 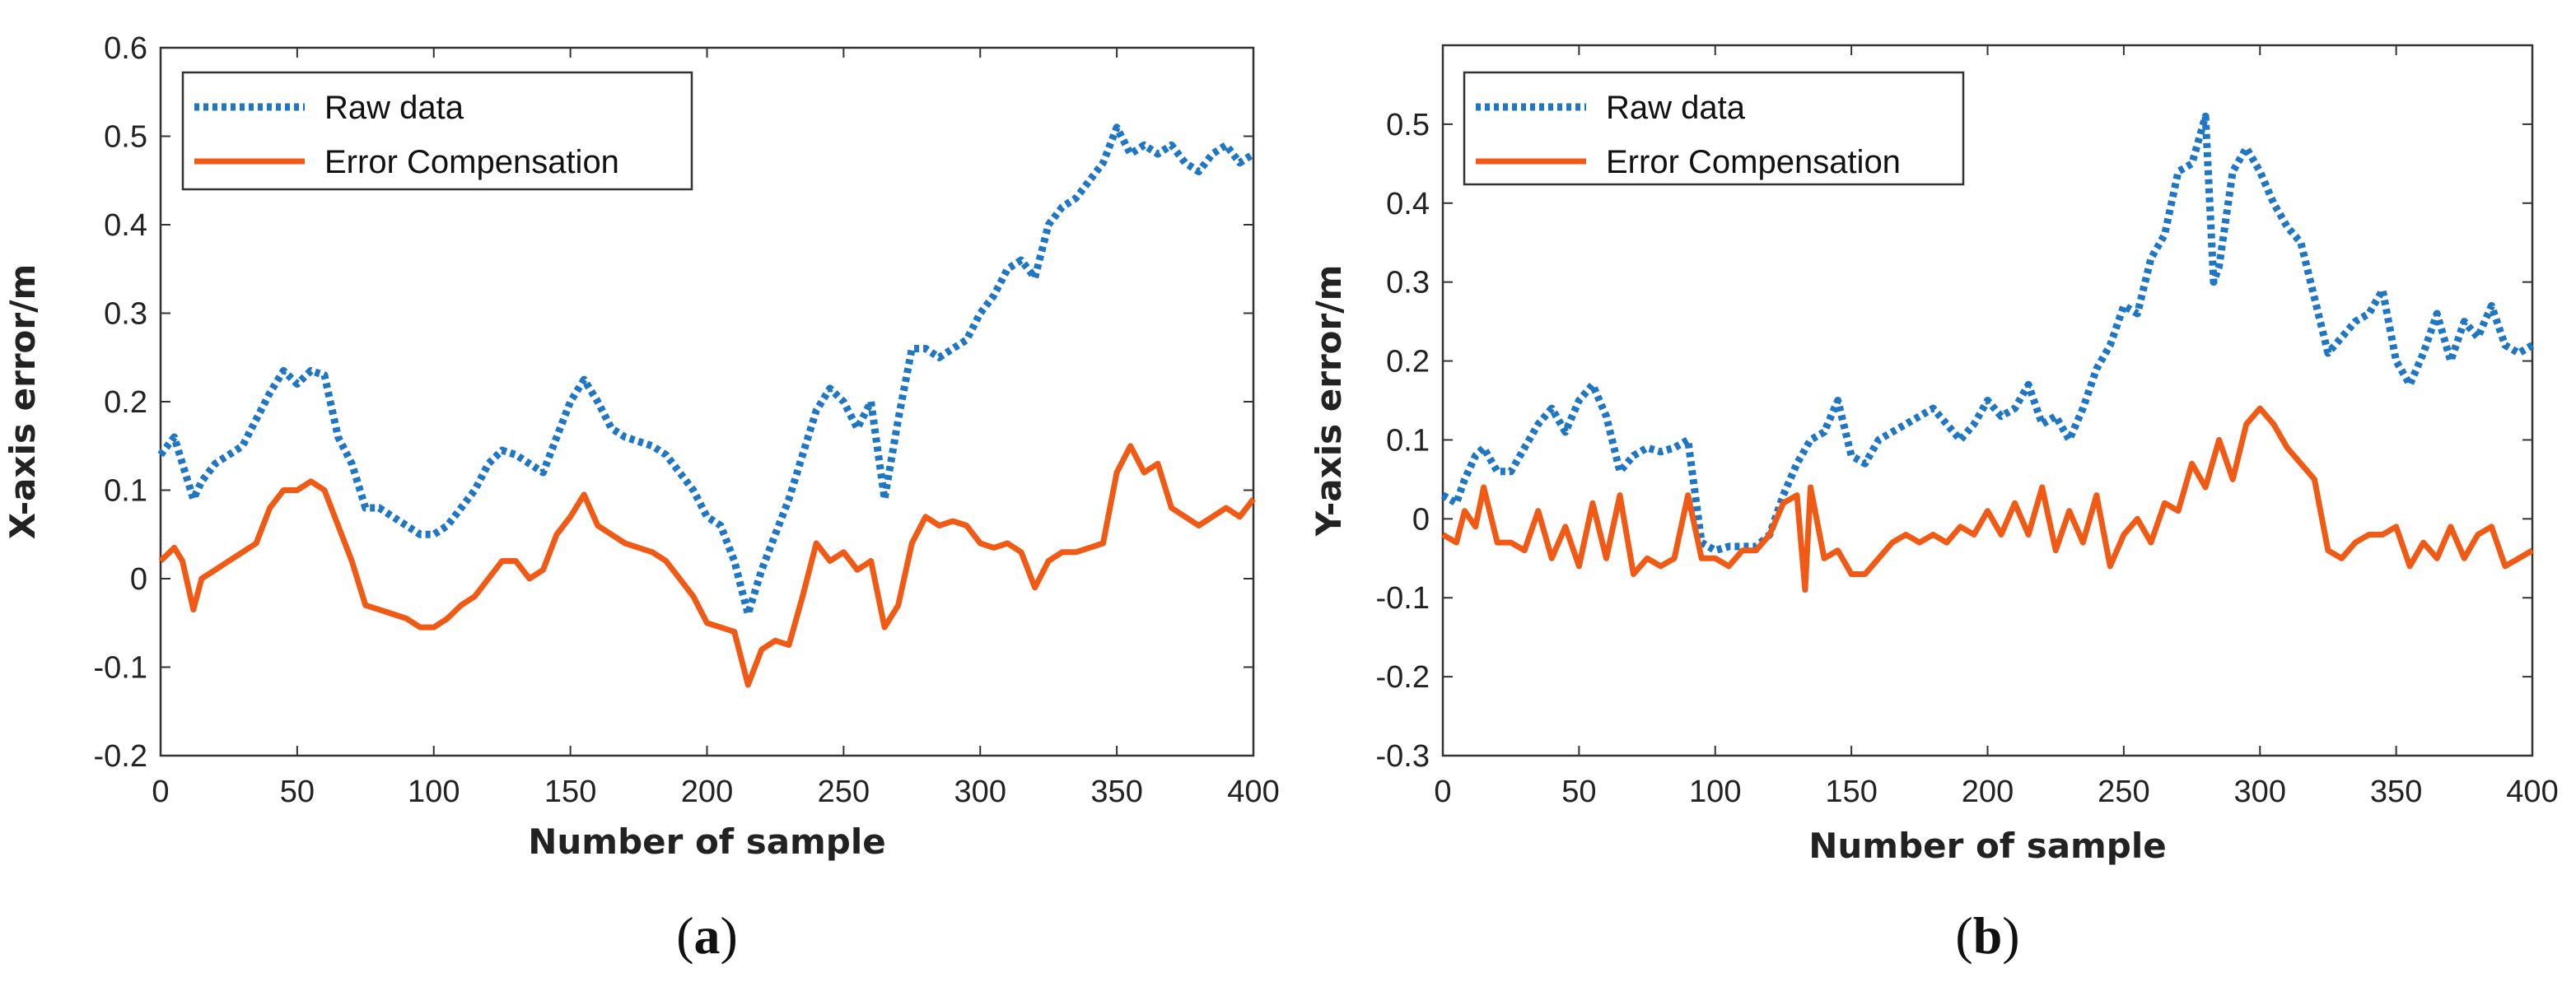 I want to click on y-tick-label: -0.3, so click(x=1403, y=756).